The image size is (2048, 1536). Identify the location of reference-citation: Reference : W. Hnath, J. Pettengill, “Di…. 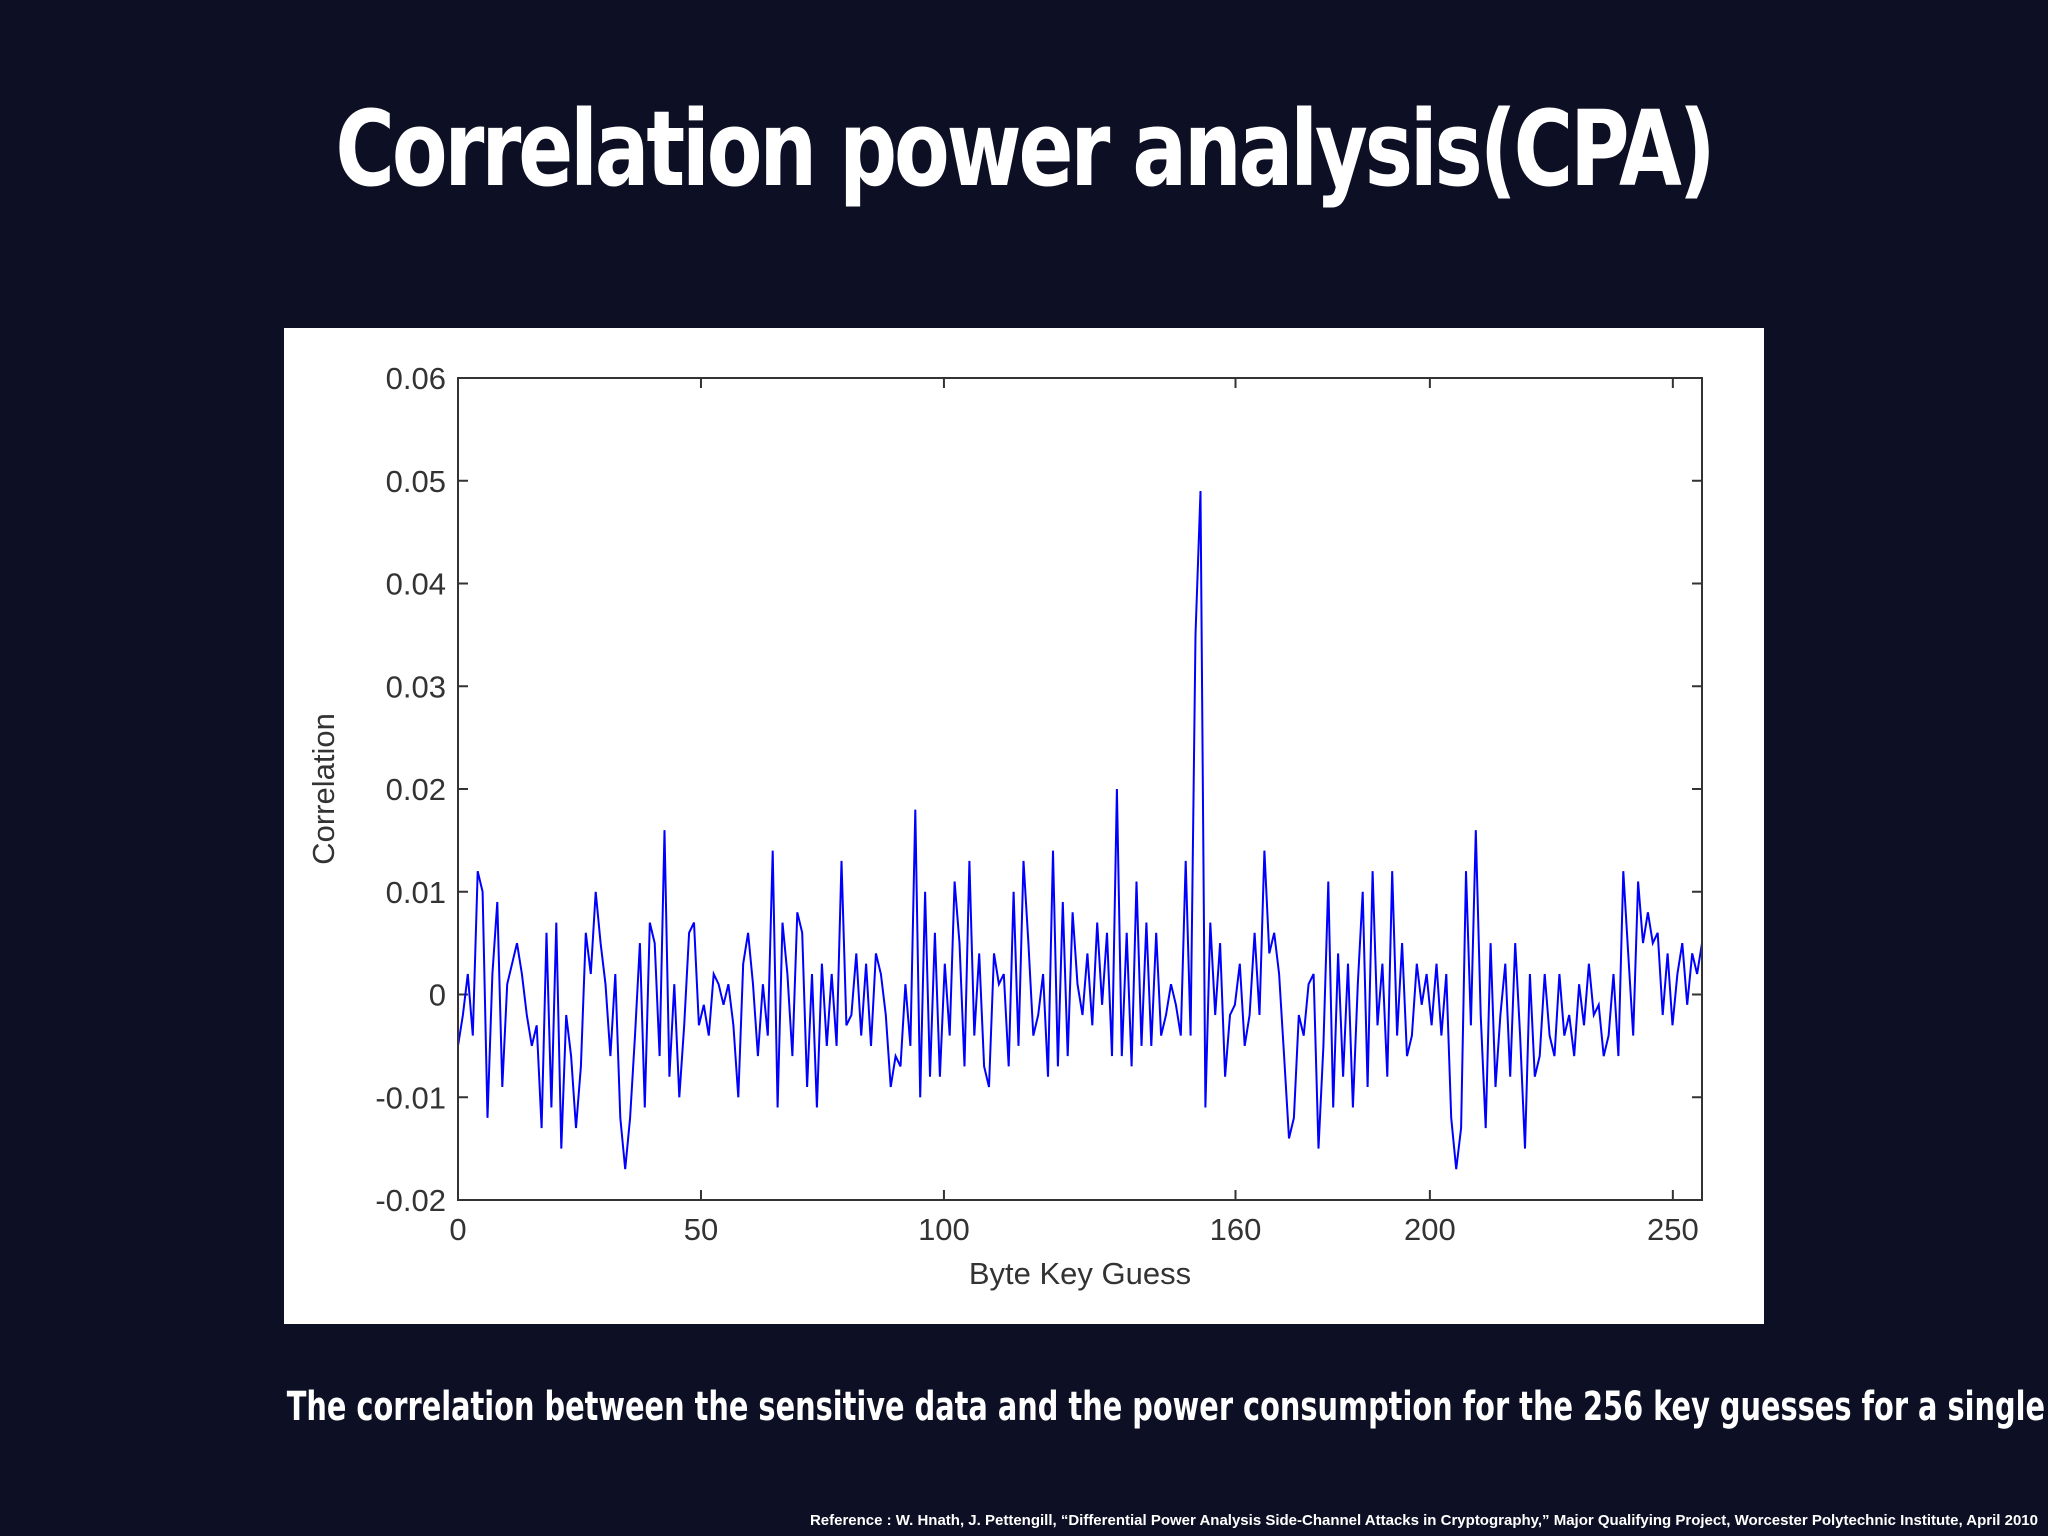
(1423, 1520).